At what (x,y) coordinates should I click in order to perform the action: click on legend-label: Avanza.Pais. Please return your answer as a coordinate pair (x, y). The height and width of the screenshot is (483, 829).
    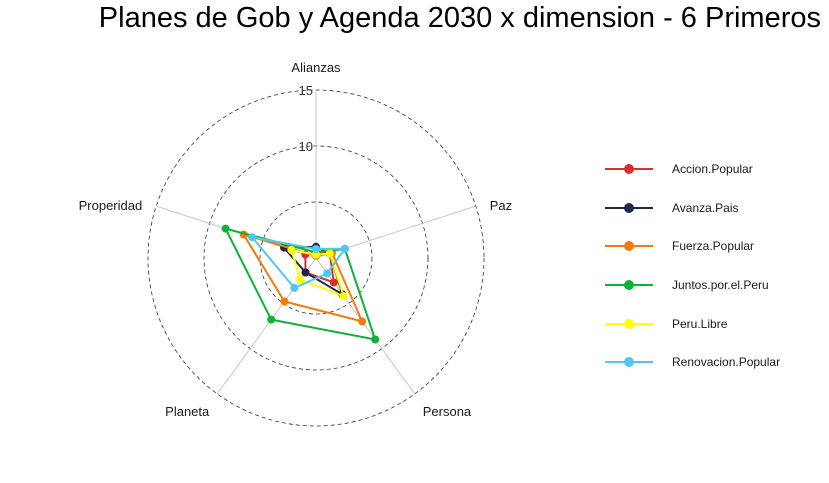
    Looking at the image, I should click on (705, 207).